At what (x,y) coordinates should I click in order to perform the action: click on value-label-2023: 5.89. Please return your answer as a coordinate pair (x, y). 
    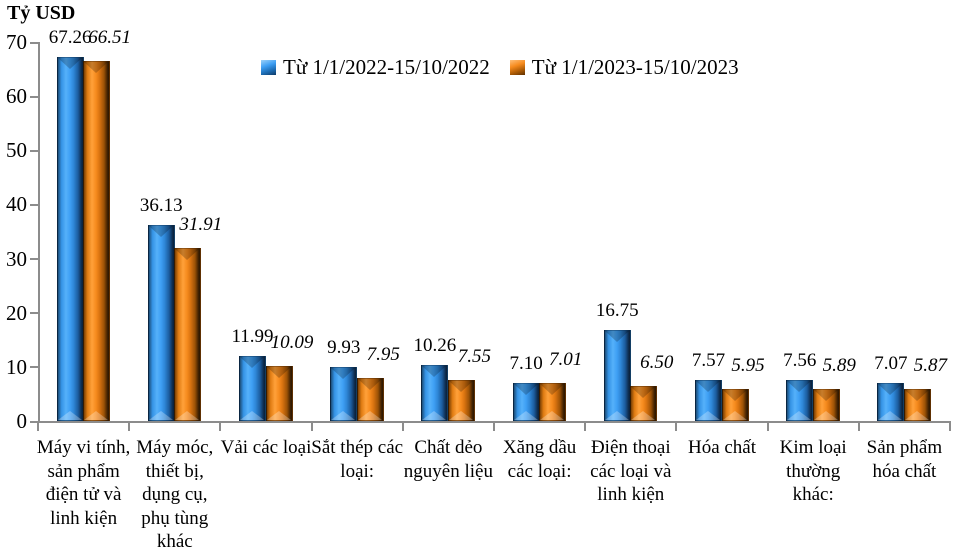
    Looking at the image, I should click on (839, 366).